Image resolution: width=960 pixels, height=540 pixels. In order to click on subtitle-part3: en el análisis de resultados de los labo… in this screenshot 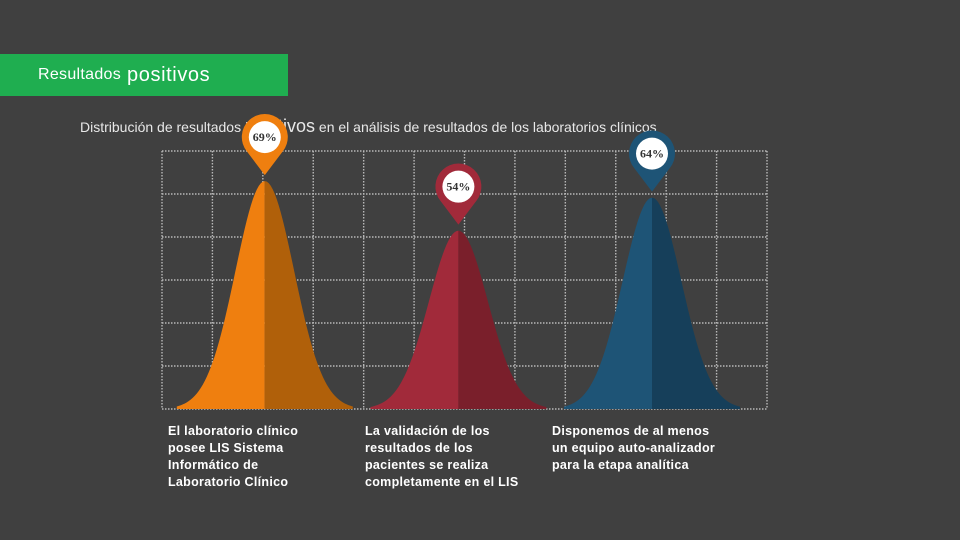, I will do `click(487, 127)`.